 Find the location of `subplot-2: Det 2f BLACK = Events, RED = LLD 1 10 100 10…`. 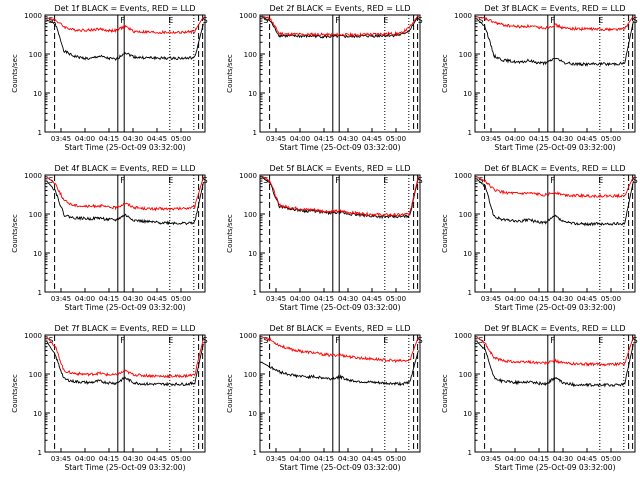

subplot-2: Det 2f BLACK = Events, RED = LLD 1 10 100 10… is located at coordinates (324, 78).